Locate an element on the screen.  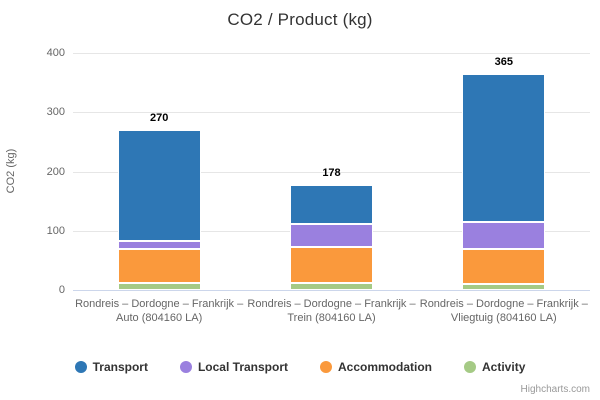
legend-label: Transport is located at coordinates (120, 367).